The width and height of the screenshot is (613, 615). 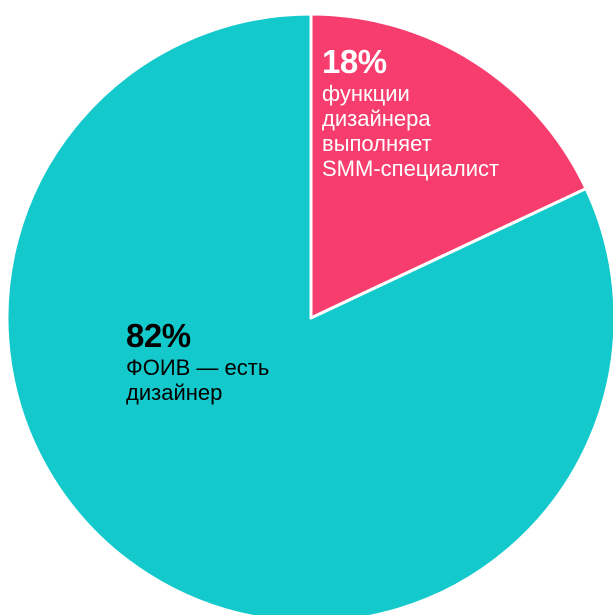 What do you see at coordinates (158, 335) in the screenshot?
I see `slice-value-designer: 82%` at bounding box center [158, 335].